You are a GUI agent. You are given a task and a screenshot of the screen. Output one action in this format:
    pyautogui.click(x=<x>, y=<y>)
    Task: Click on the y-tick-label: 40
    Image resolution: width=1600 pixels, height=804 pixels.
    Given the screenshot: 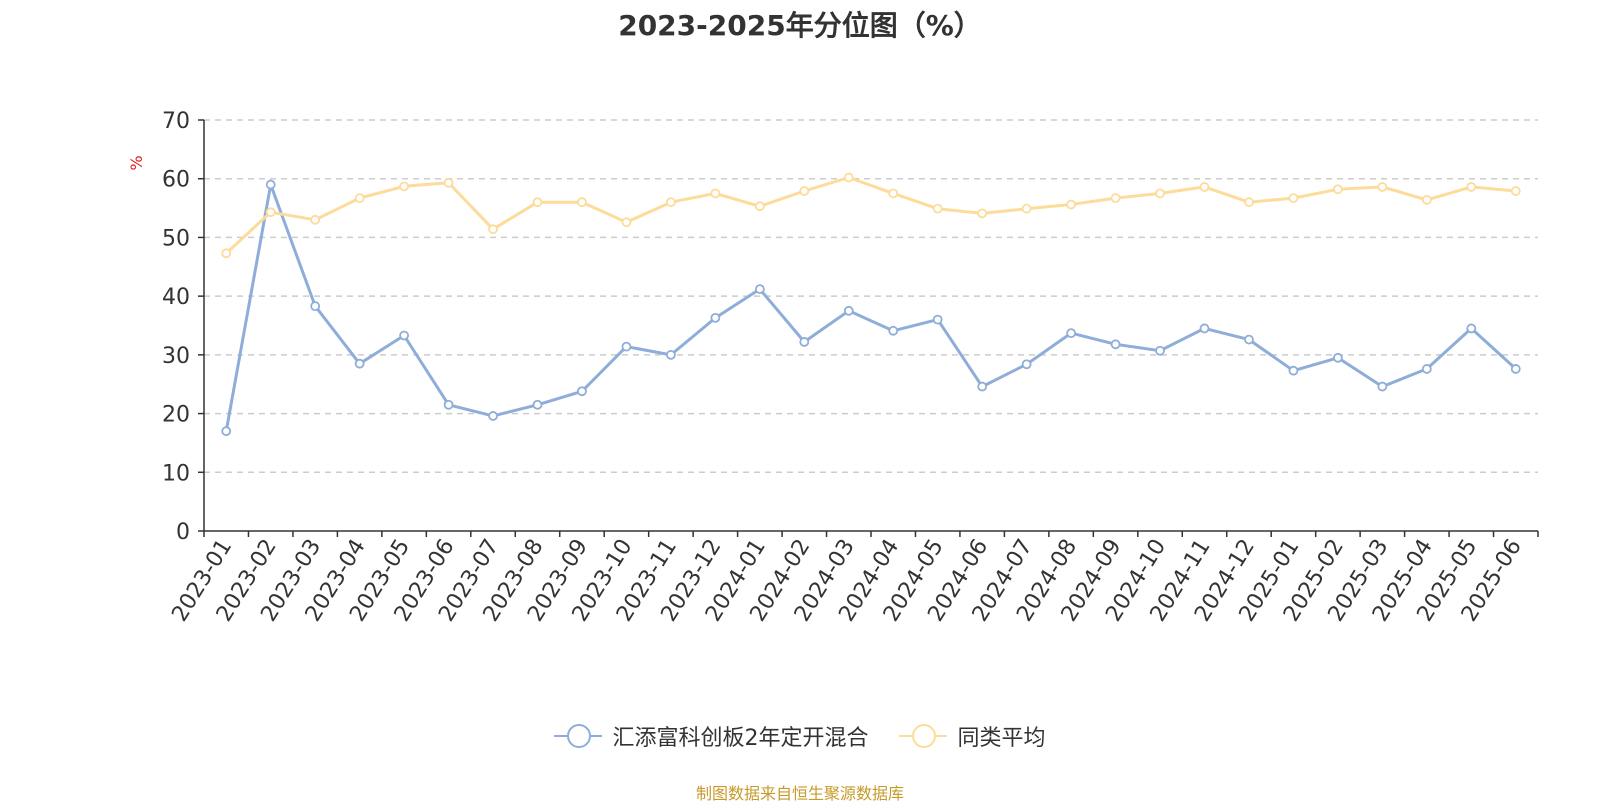 What is the action you would take?
    pyautogui.click(x=176, y=297)
    